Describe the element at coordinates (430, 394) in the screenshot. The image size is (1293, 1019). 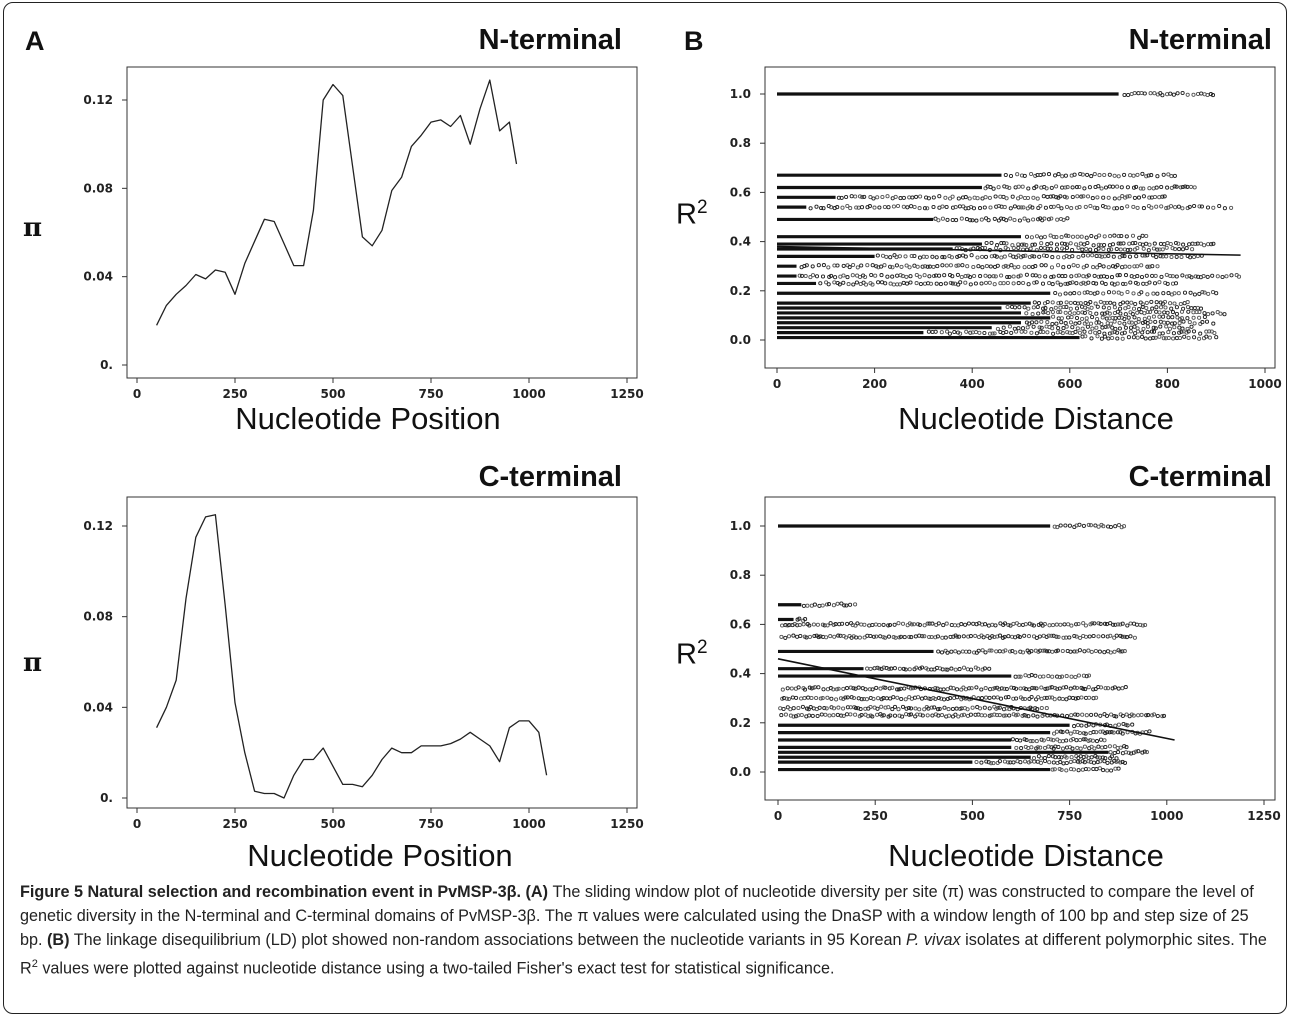
I see `x-tick-label-a-n: 750` at that location.